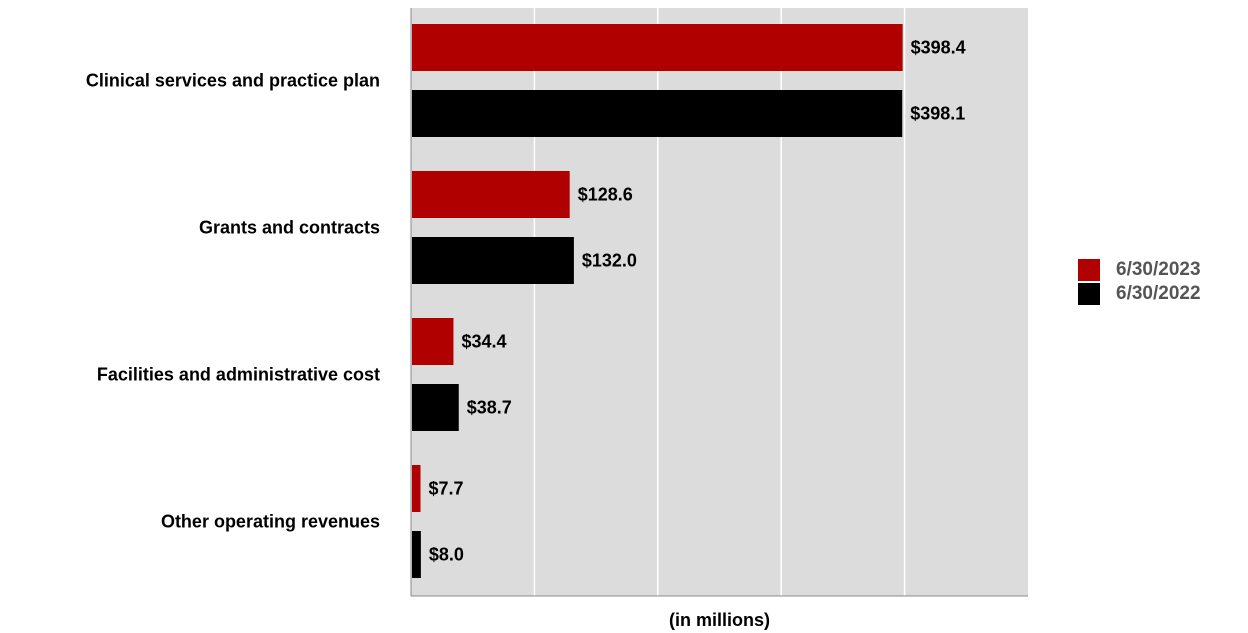 The image size is (1248, 633). Describe the element at coordinates (238, 375) in the screenshot. I see `category-label: Facilities and administrative cost` at that location.